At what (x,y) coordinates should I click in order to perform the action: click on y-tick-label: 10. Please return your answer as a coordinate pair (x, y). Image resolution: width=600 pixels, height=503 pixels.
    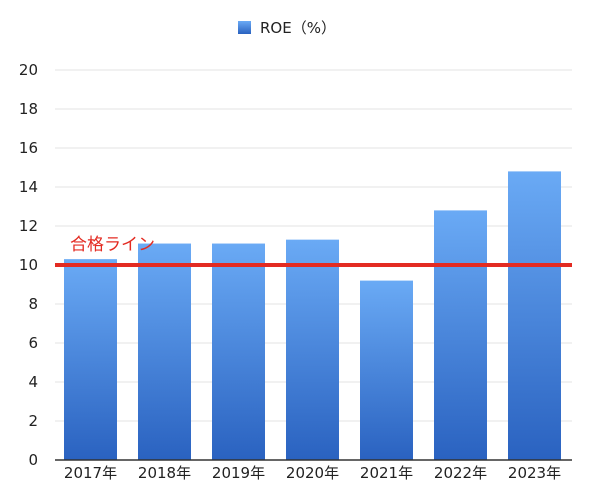
    Looking at the image, I should click on (28, 265).